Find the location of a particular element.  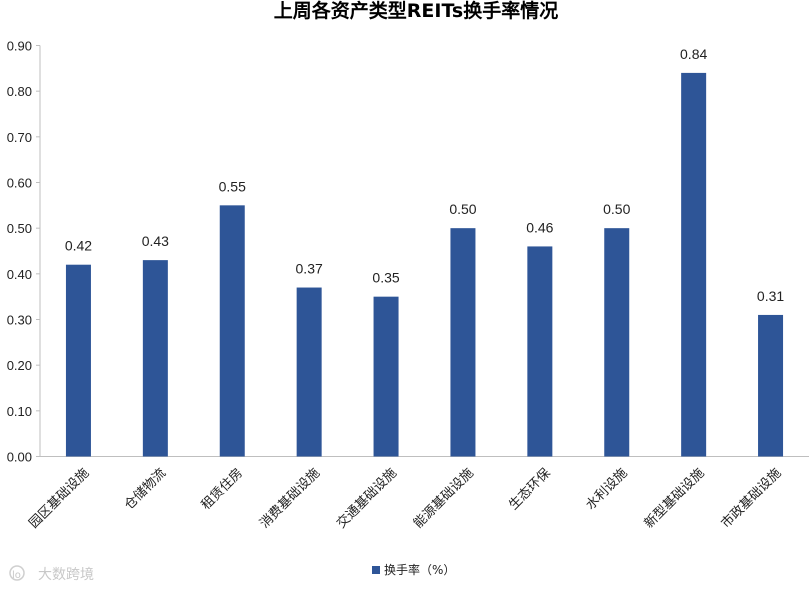

y-axis: 0.00 0.10 0.20 0.30 0.40 0.50 0.60 0.70 0.80 0.90 is located at coordinates (24, 252).